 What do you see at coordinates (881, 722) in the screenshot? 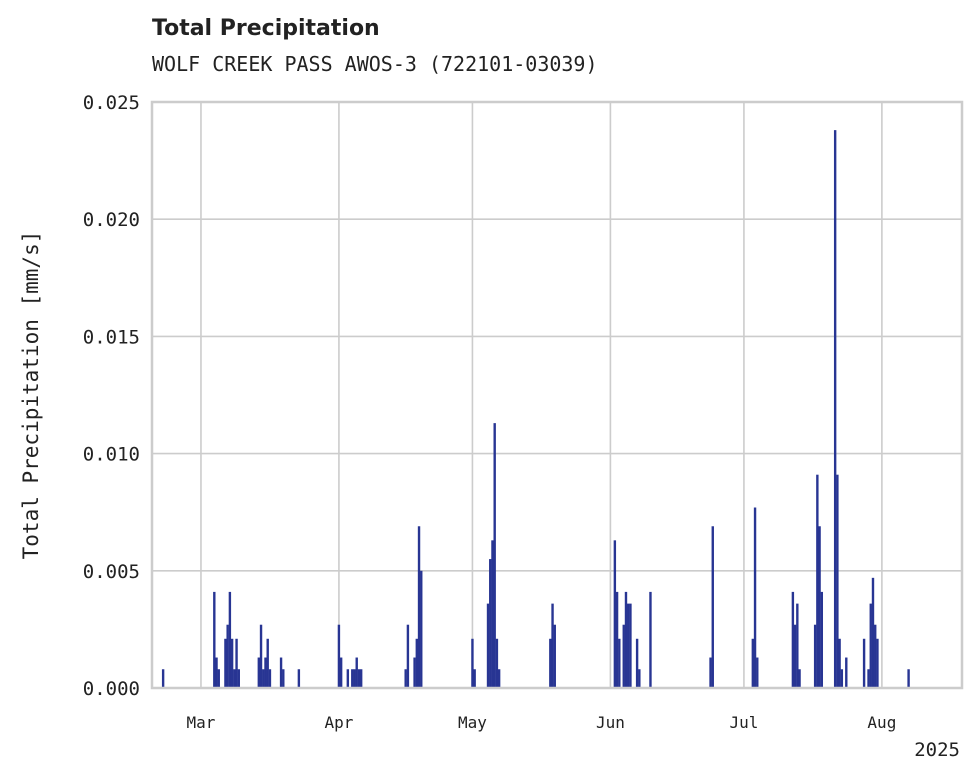
I see `x-tick-label: Aug` at bounding box center [881, 722].